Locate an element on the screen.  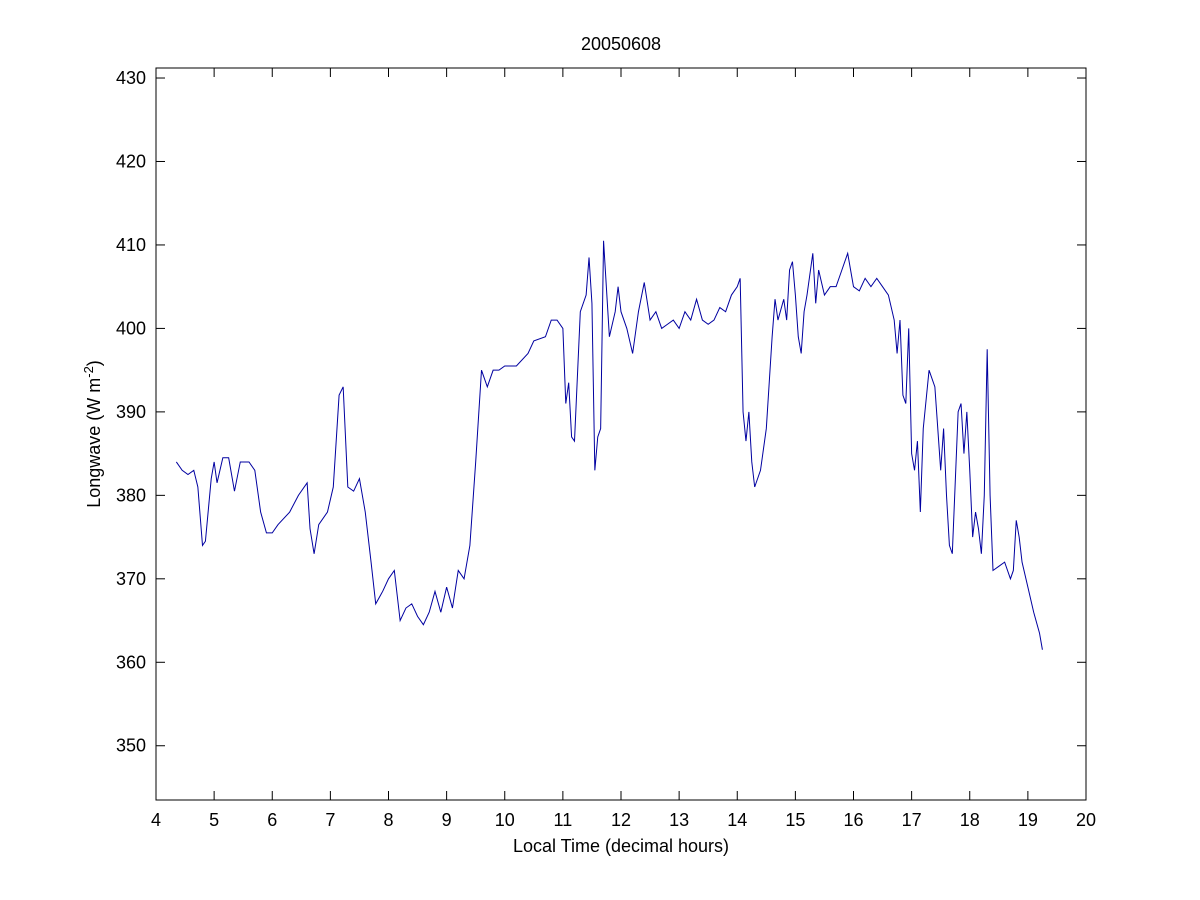
y-tick-label: 390 is located at coordinates (131, 412).